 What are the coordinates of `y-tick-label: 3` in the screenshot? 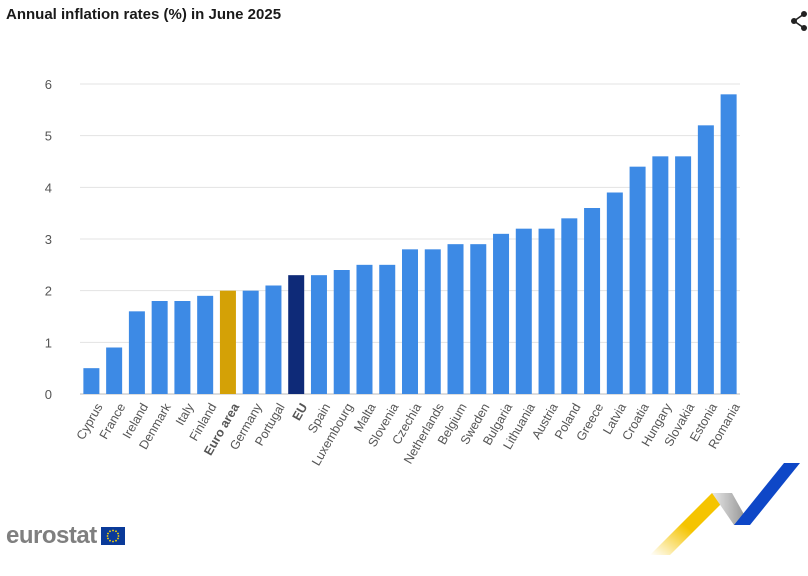 It's located at (48, 239).